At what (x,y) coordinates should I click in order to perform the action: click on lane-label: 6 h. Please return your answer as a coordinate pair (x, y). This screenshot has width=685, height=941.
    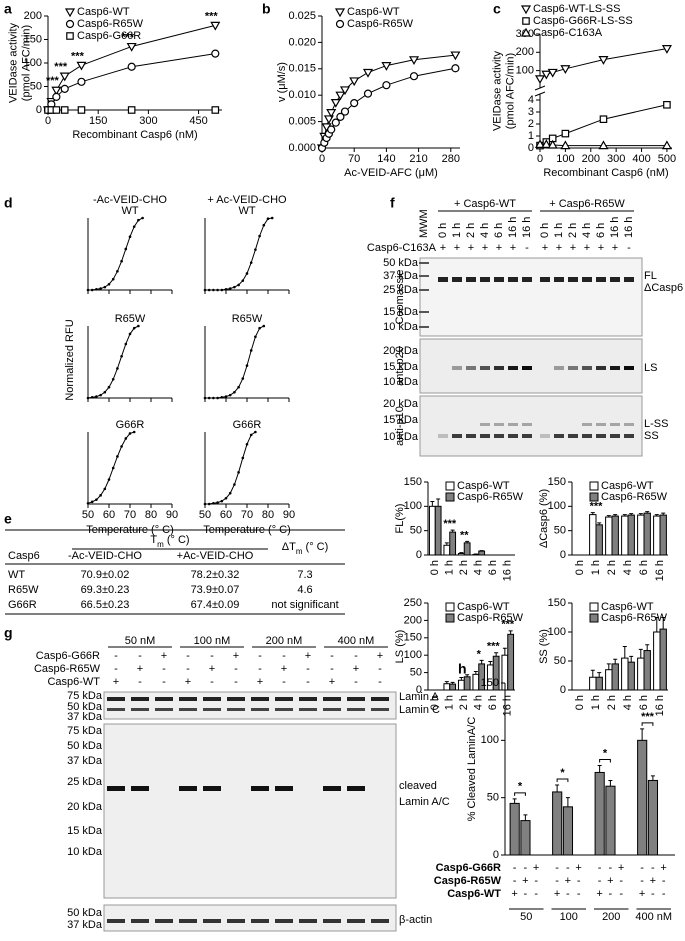
    Looking at the image, I should click on (499, 230).